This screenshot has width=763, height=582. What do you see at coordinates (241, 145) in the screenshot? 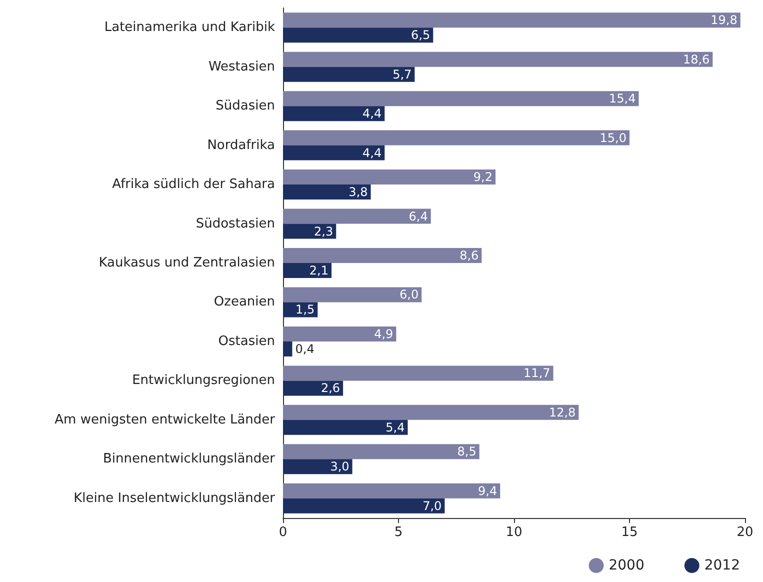
I see `y-tick-label: Nordafrika` at bounding box center [241, 145].